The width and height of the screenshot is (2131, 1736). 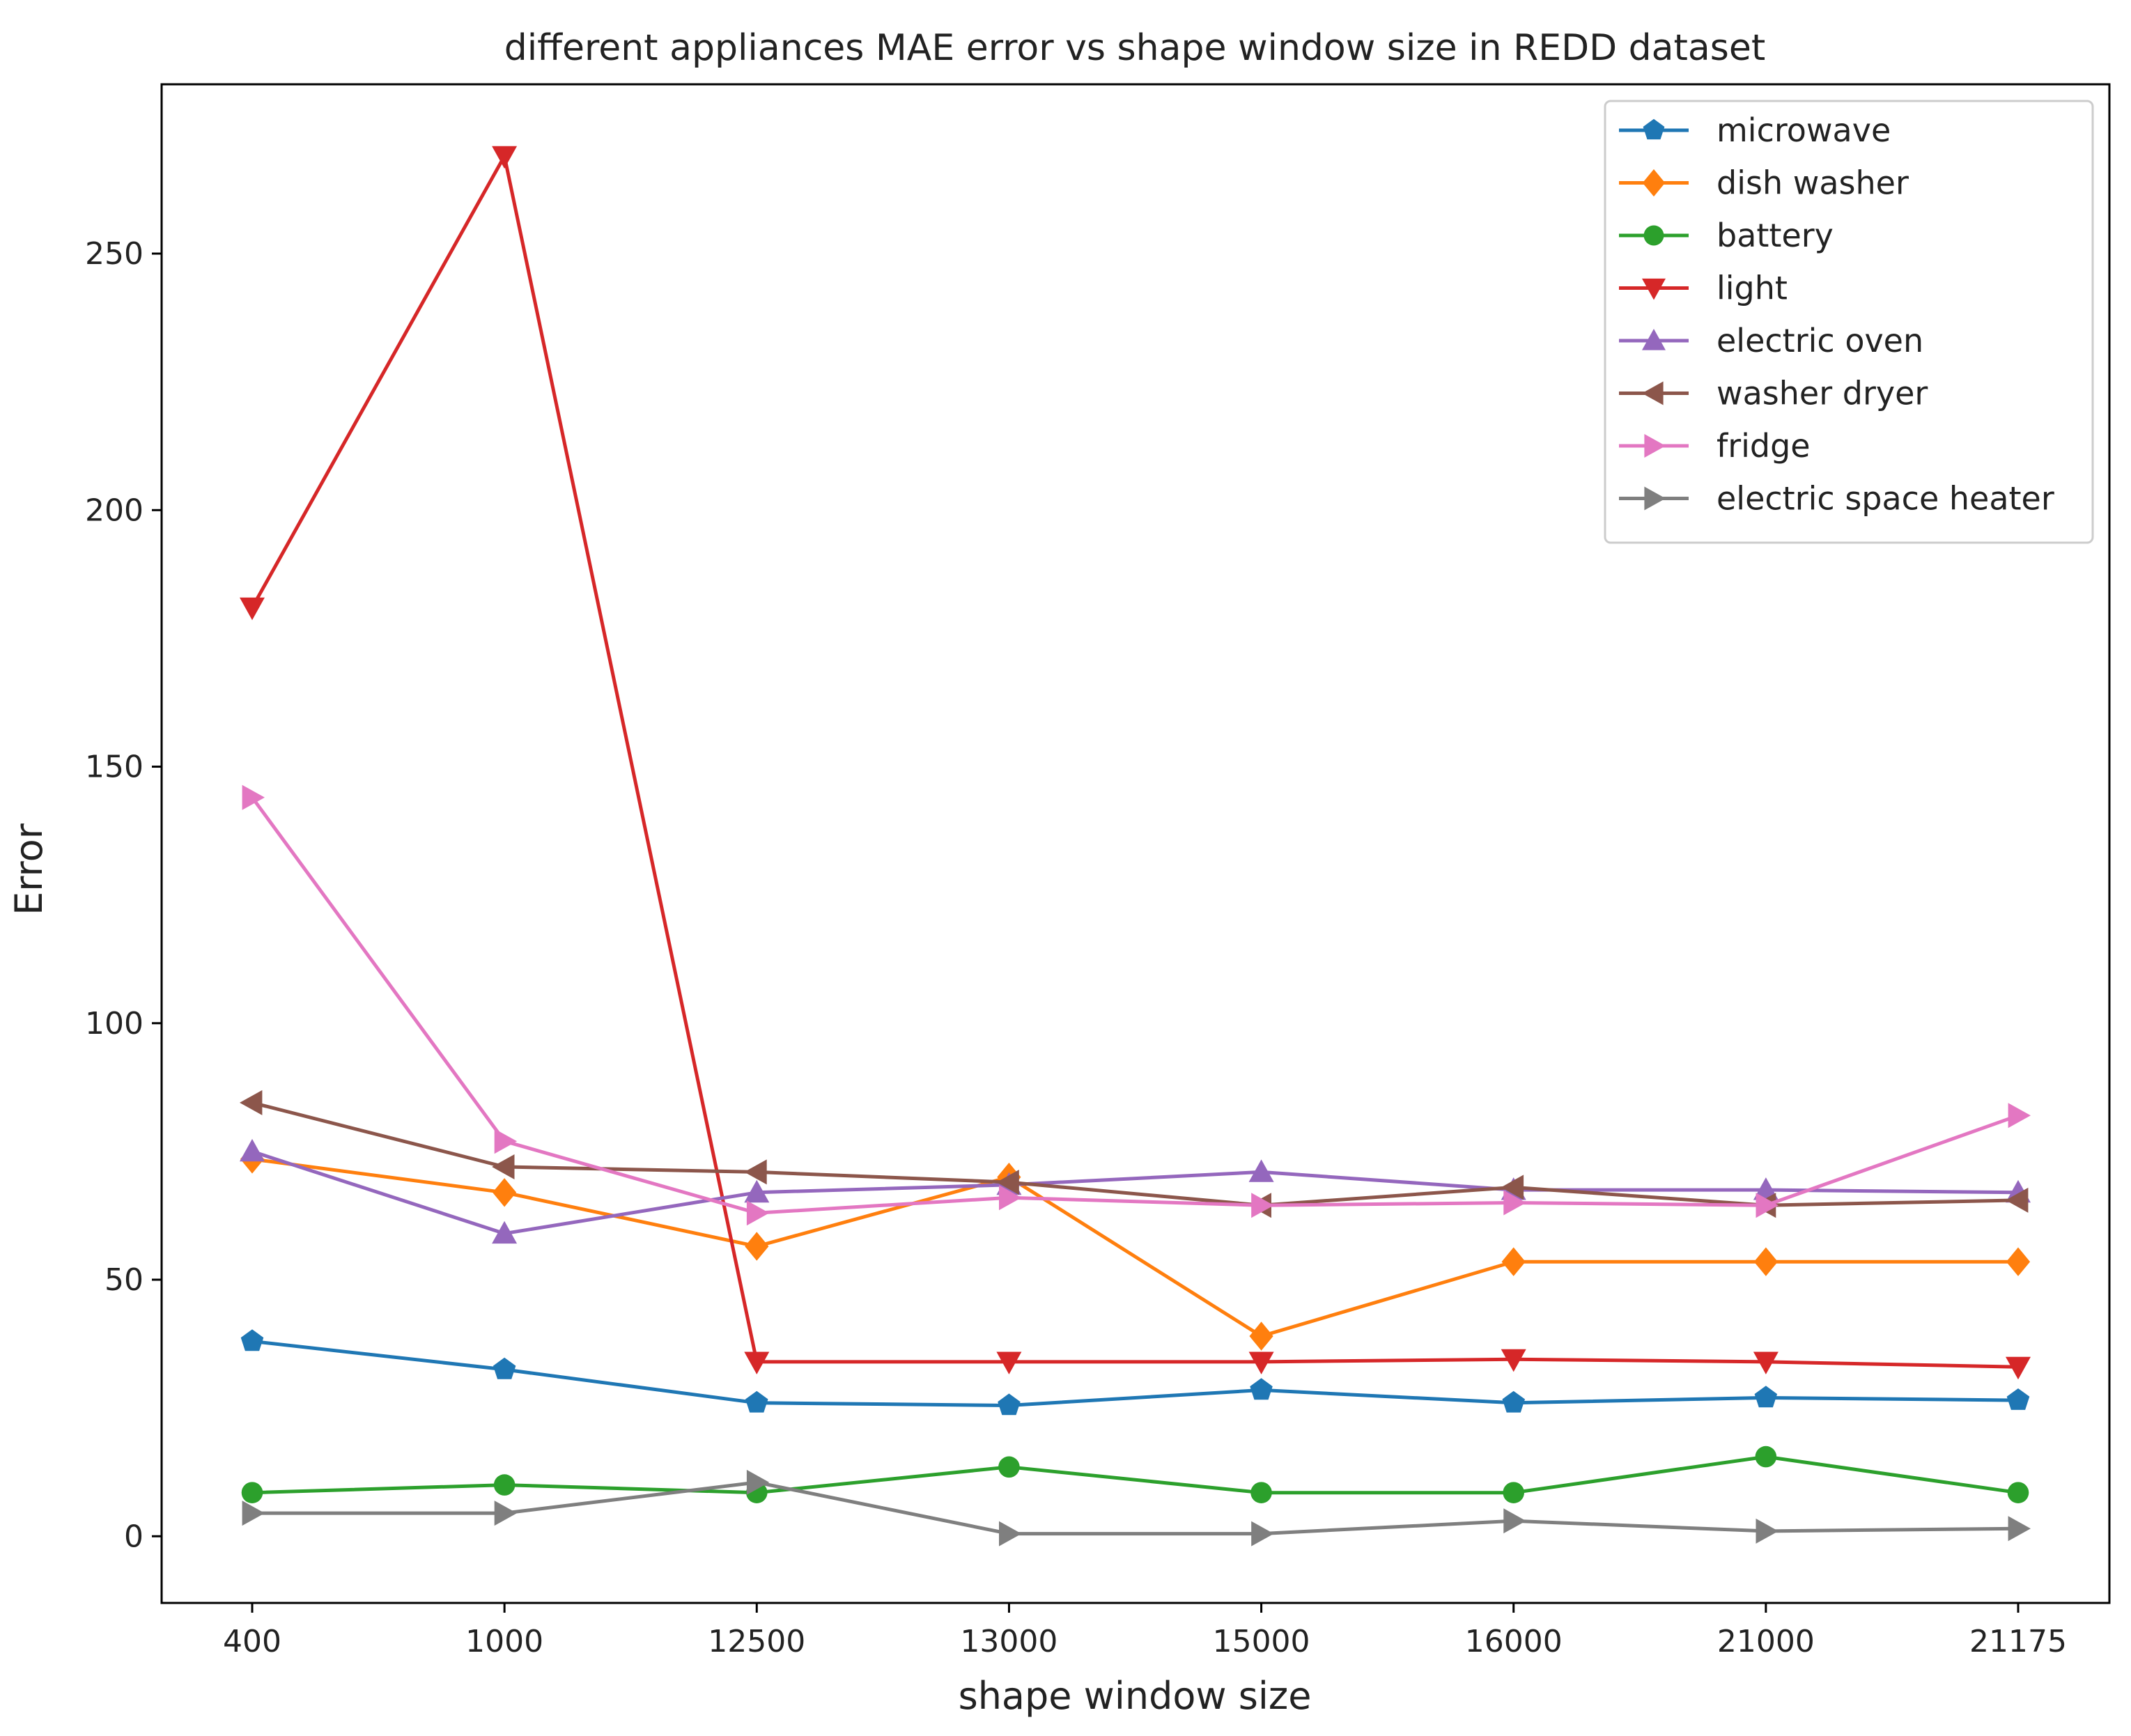 I want to click on legend-item: dish washer, so click(x=1764, y=183).